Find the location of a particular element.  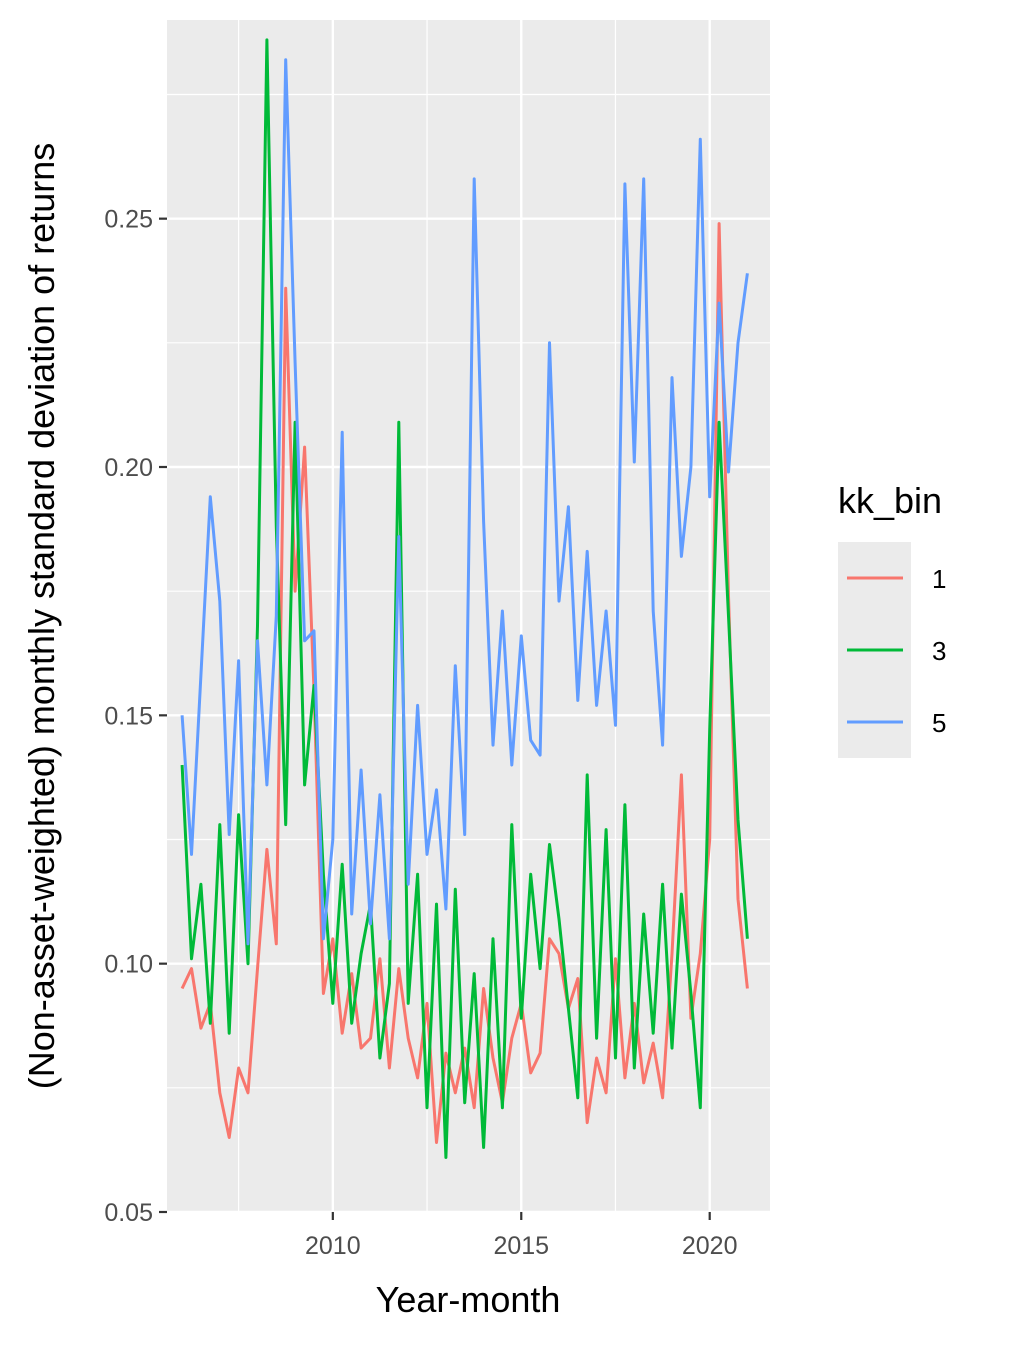

x-tick-label: 2015 is located at coordinates (521, 1246).